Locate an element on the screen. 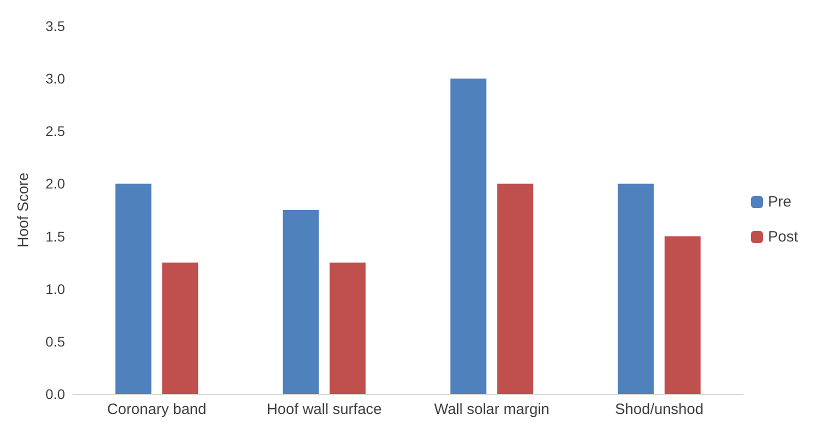 The image size is (821, 439). y-tick-label: 3.0 is located at coordinates (56, 78).